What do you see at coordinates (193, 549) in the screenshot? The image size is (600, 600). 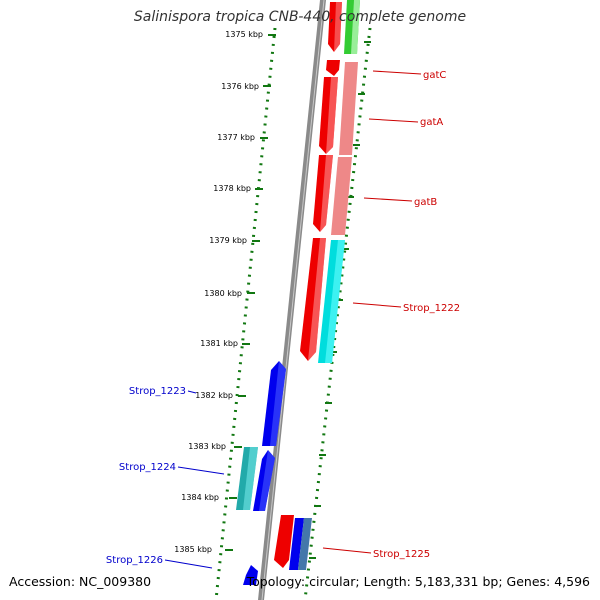 I see `kbp-label-1385: 1385 kbp` at bounding box center [193, 549].